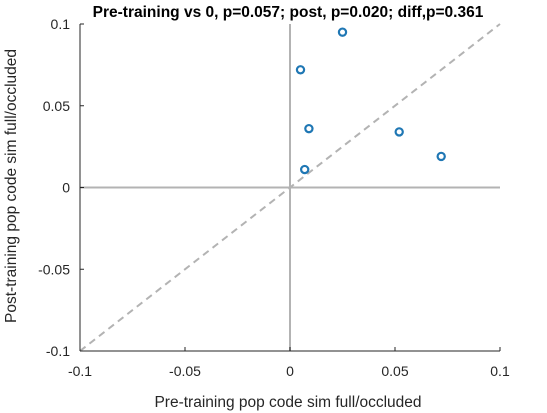 The image size is (547, 413). Describe the element at coordinates (61, 187) in the screenshot. I see `y-ticks: -0.1 -0.05 0 0.05 0.1` at that location.